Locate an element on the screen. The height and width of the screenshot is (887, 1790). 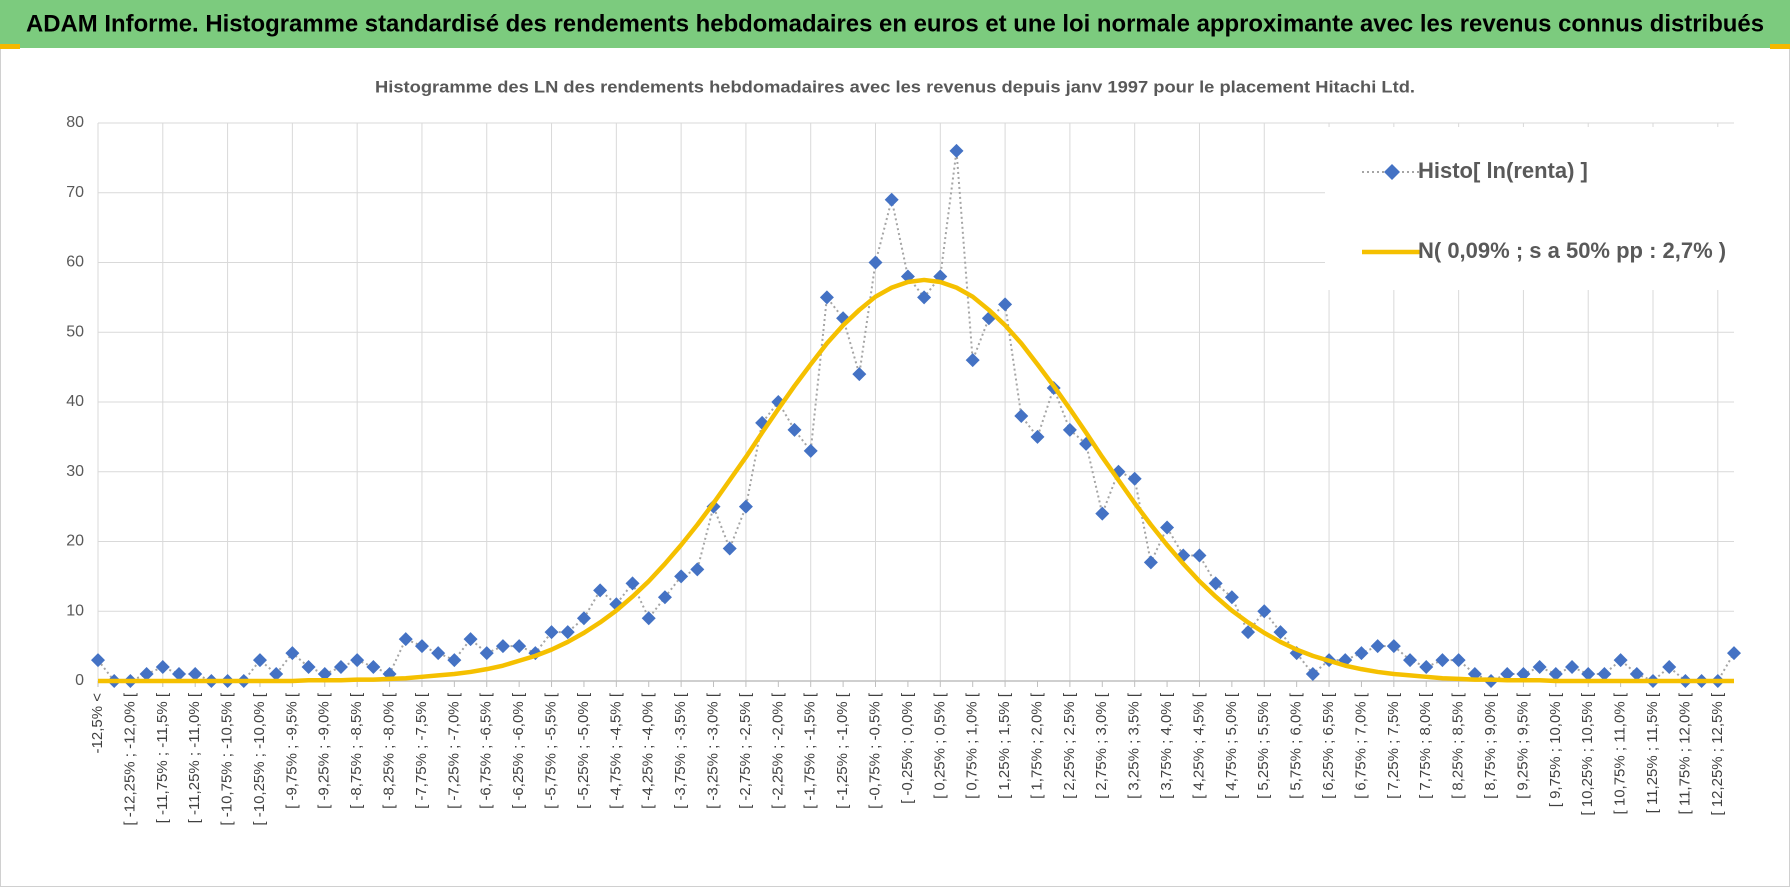
x-tick-label: [ 10,25% ; 10,5% [ is located at coordinates (1587, 753).